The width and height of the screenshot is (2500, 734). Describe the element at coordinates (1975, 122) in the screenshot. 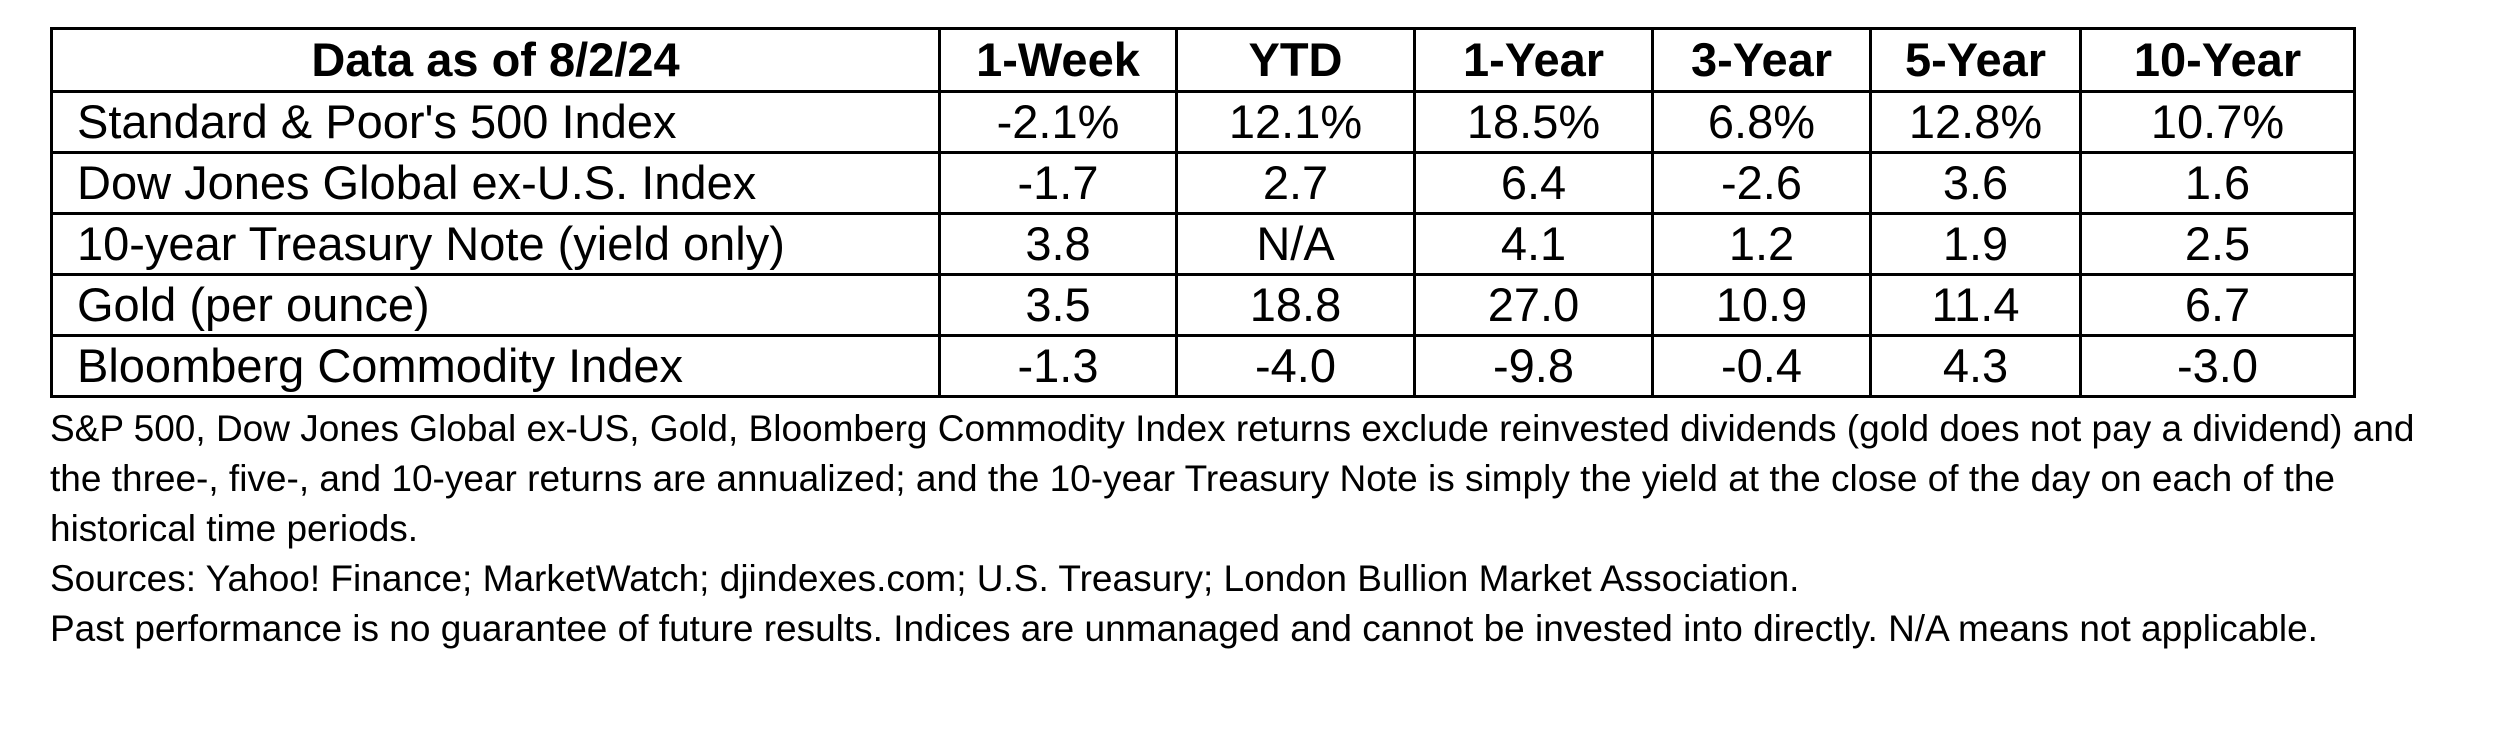

I see `cell-5-year: 12.8%` at that location.